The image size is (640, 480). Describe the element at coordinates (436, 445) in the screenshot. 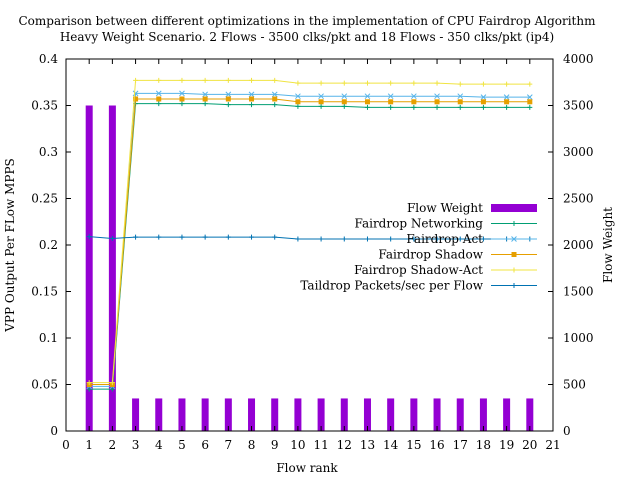

I see `x-tick-label: 16` at that location.